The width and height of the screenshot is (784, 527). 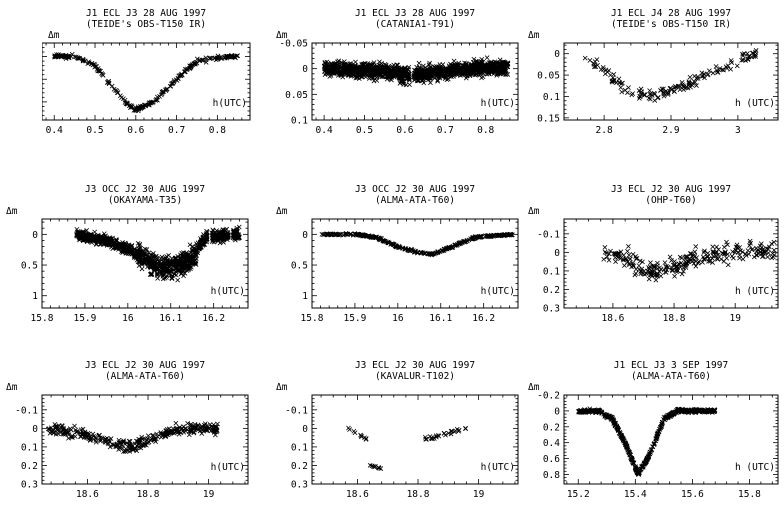 What do you see at coordinates (670, 130) in the screenshot?
I see `x-tick-label: 2.9` at bounding box center [670, 130].